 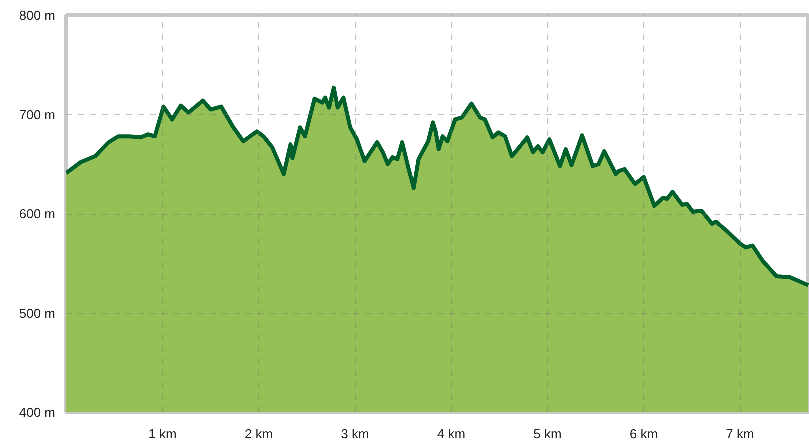 I want to click on x-tick-label: 4 km, so click(x=451, y=434).